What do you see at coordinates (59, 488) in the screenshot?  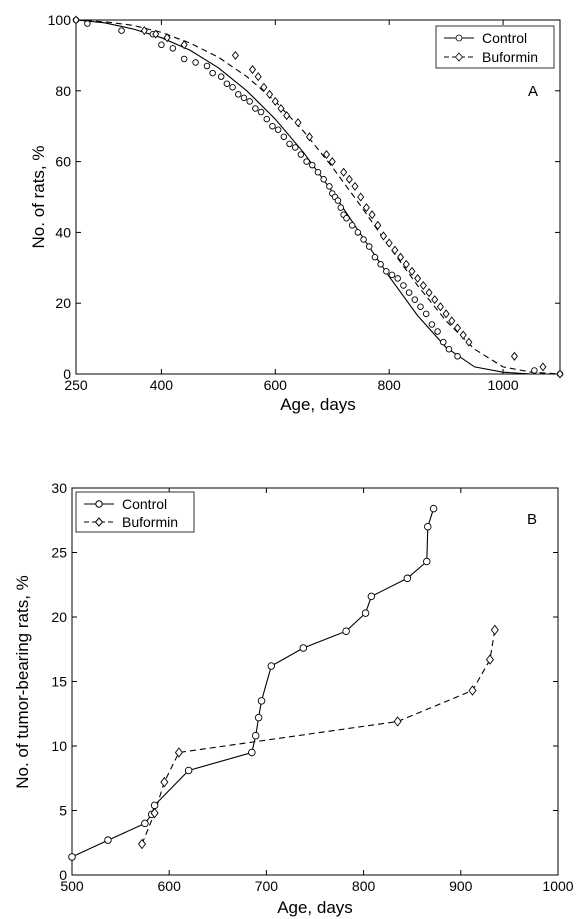 I see `panel-b-y-tick-label: 30` at bounding box center [59, 488].